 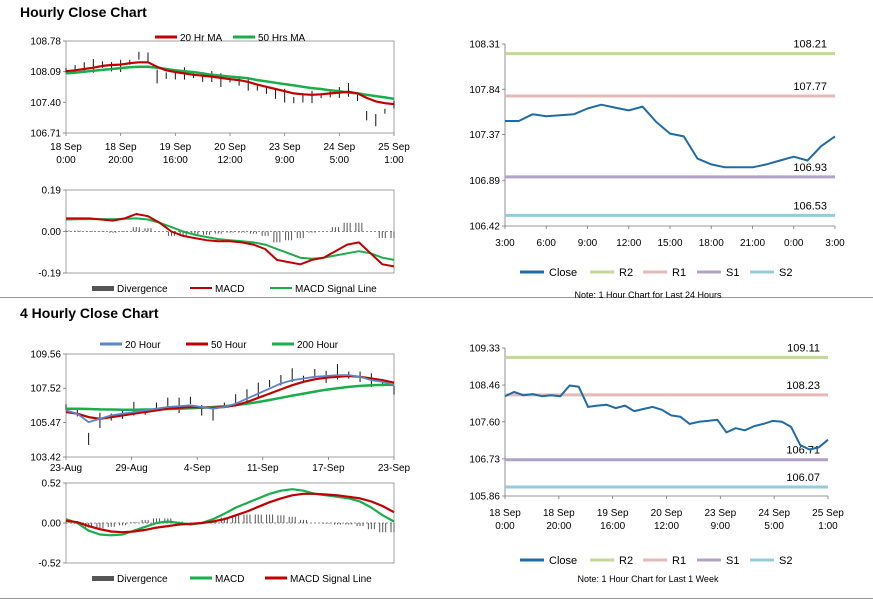 What do you see at coordinates (394, 160) in the screenshot?
I see `hourly-price-x-tick-label: 1:00` at bounding box center [394, 160].